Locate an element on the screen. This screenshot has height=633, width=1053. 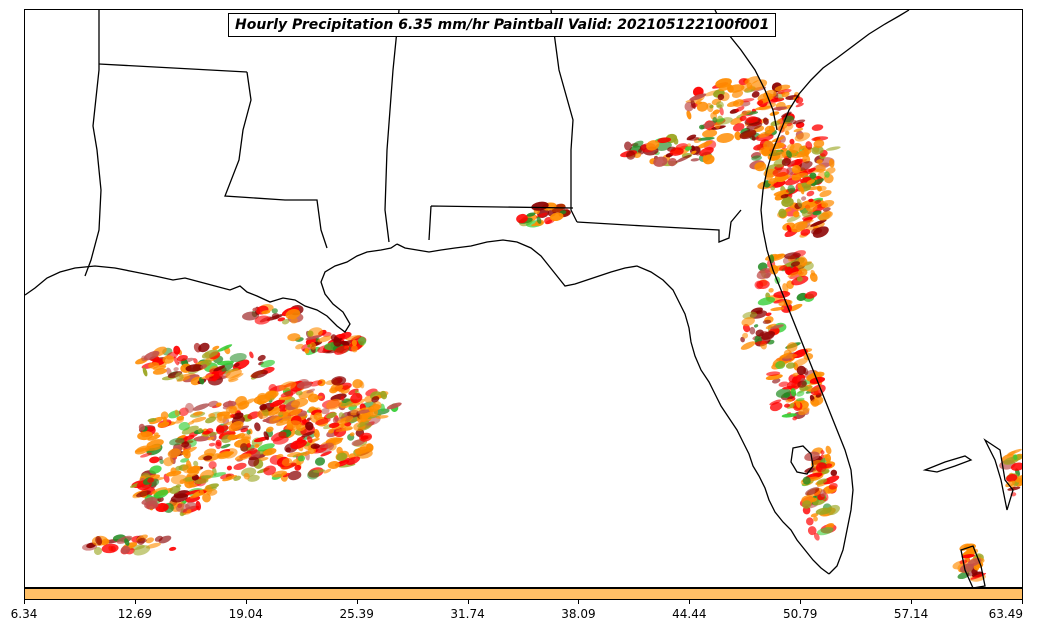
colorbar-tick-label: 12.69 is located at coordinates (135, 614).